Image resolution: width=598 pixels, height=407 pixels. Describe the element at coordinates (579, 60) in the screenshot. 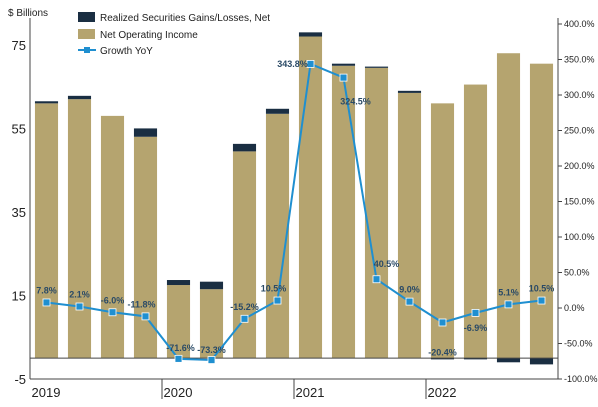

I see `right-tick-label: 350.0%` at that location.